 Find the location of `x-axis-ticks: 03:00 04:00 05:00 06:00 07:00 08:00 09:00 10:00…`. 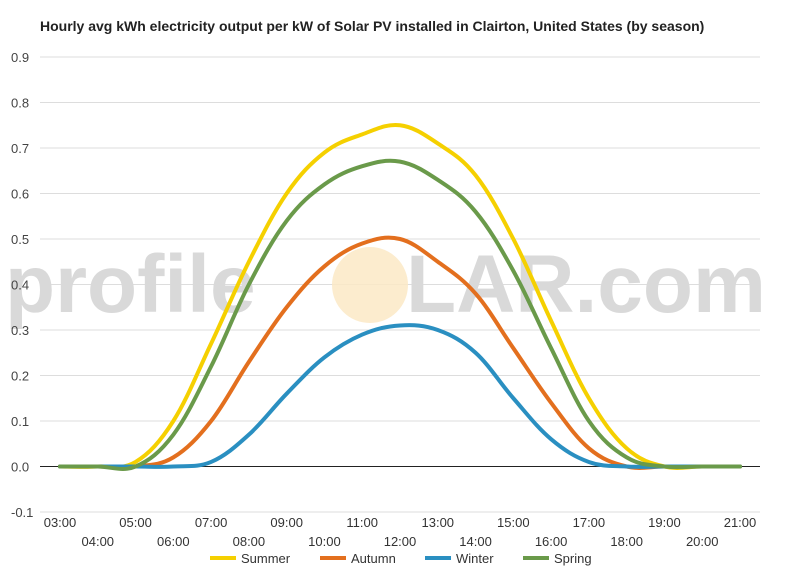

x-axis-ticks: 03:00 04:00 05:00 06:00 07:00 08:00 09:00 10:00… is located at coordinates (400, 532).